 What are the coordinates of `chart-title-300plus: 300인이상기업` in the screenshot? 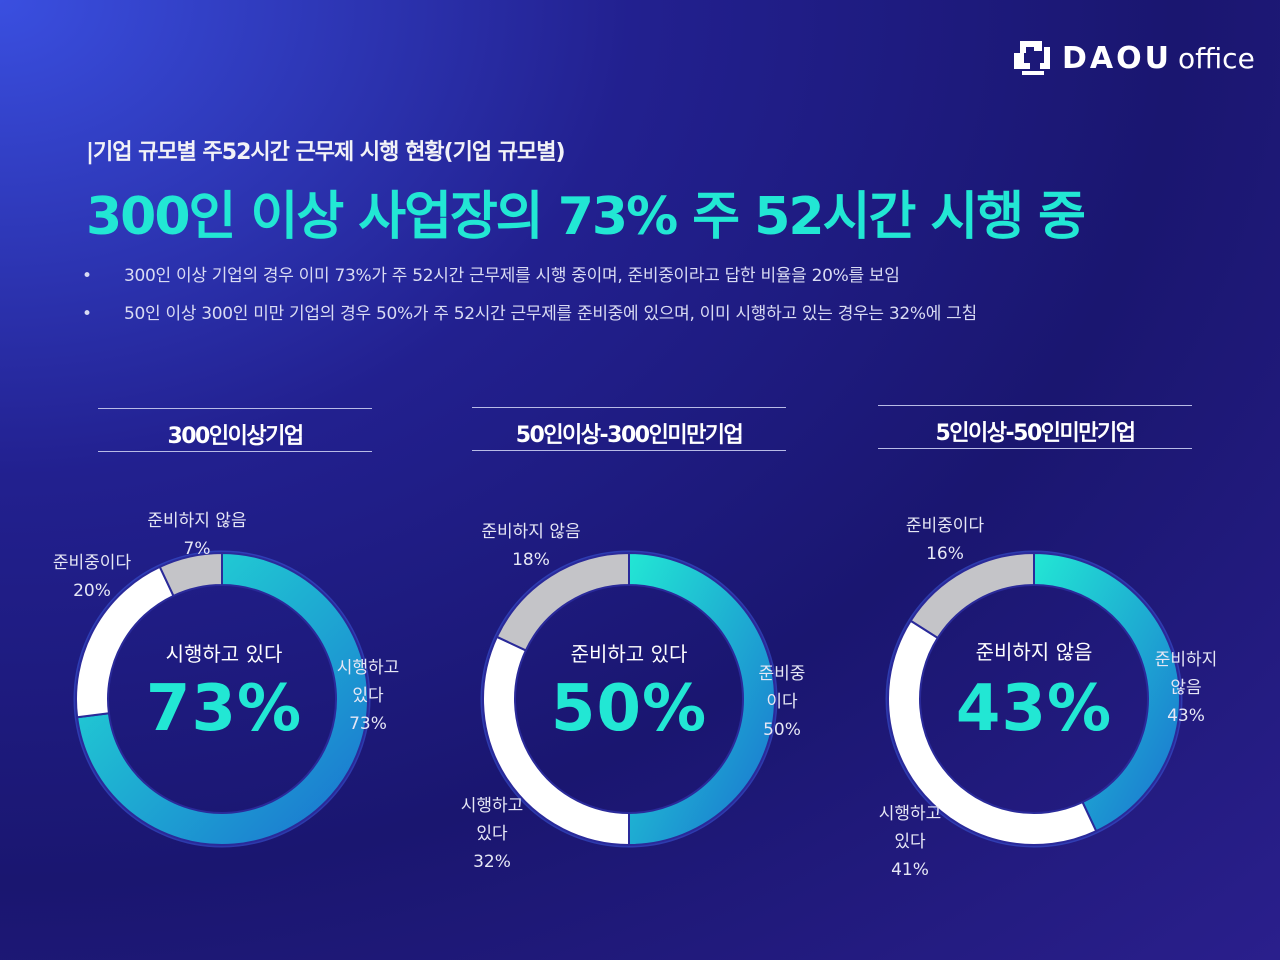 It's located at (235, 430).